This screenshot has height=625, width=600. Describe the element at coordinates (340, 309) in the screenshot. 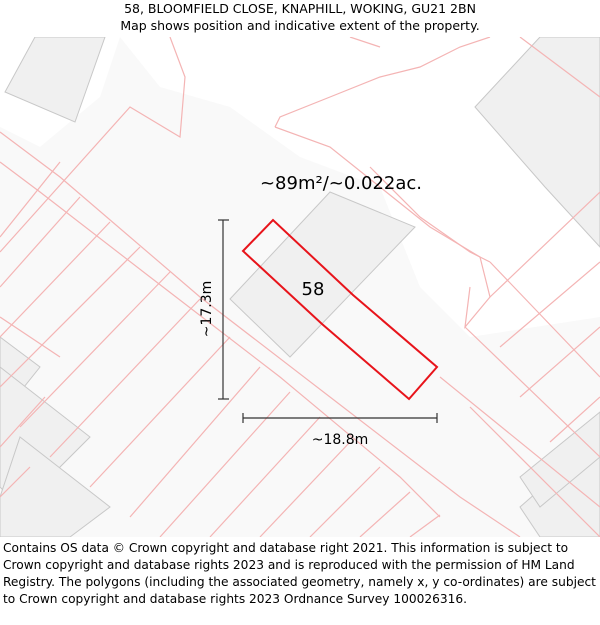

I see `property-outline` at that location.